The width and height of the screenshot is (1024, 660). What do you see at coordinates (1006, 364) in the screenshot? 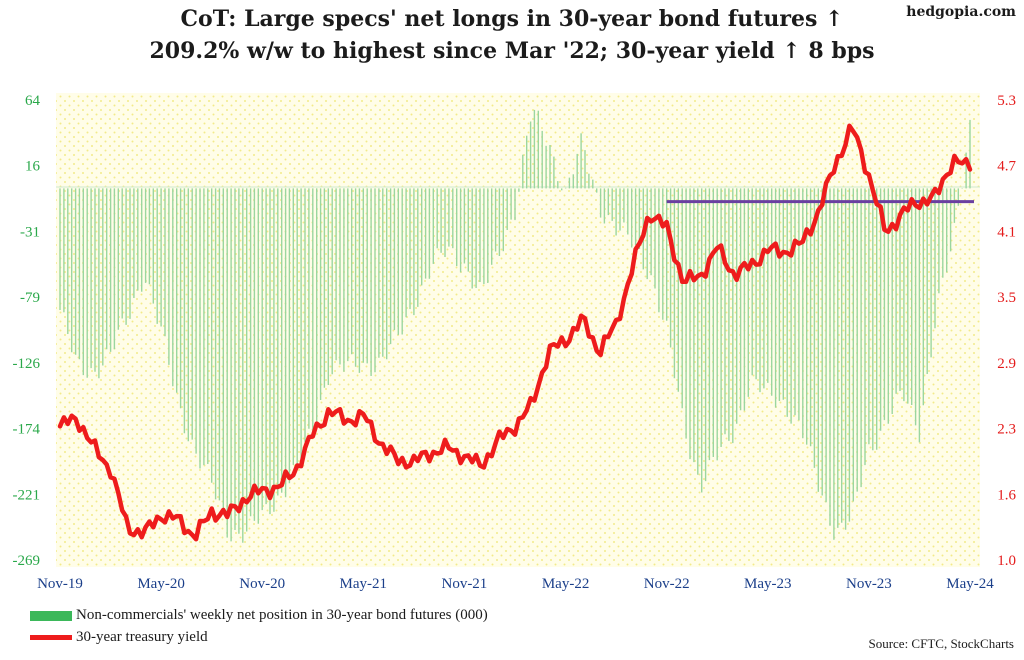
I see `right-axis-tick-label: 2.9` at bounding box center [1006, 364].